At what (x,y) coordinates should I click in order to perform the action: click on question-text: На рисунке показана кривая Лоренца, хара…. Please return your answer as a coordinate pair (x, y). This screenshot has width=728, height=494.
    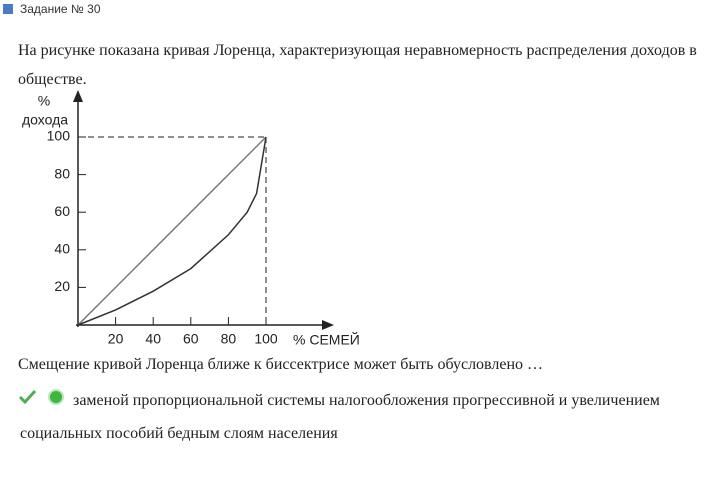
    Looking at the image, I should click on (357, 65).